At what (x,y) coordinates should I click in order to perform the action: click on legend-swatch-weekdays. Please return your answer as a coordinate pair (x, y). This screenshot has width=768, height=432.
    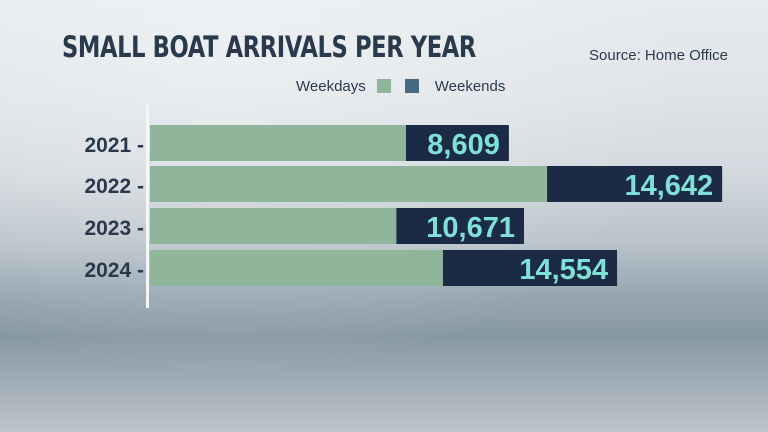
    Looking at the image, I should click on (383, 86).